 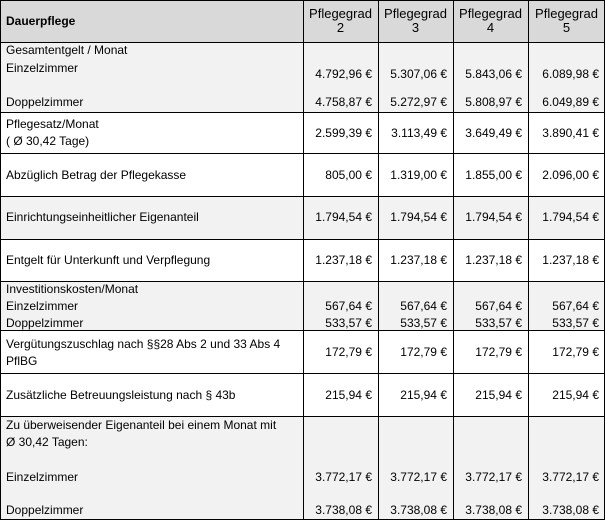 What do you see at coordinates (418, 102) in the screenshot?
I see `cell-value: 5.272,97 €` at bounding box center [418, 102].